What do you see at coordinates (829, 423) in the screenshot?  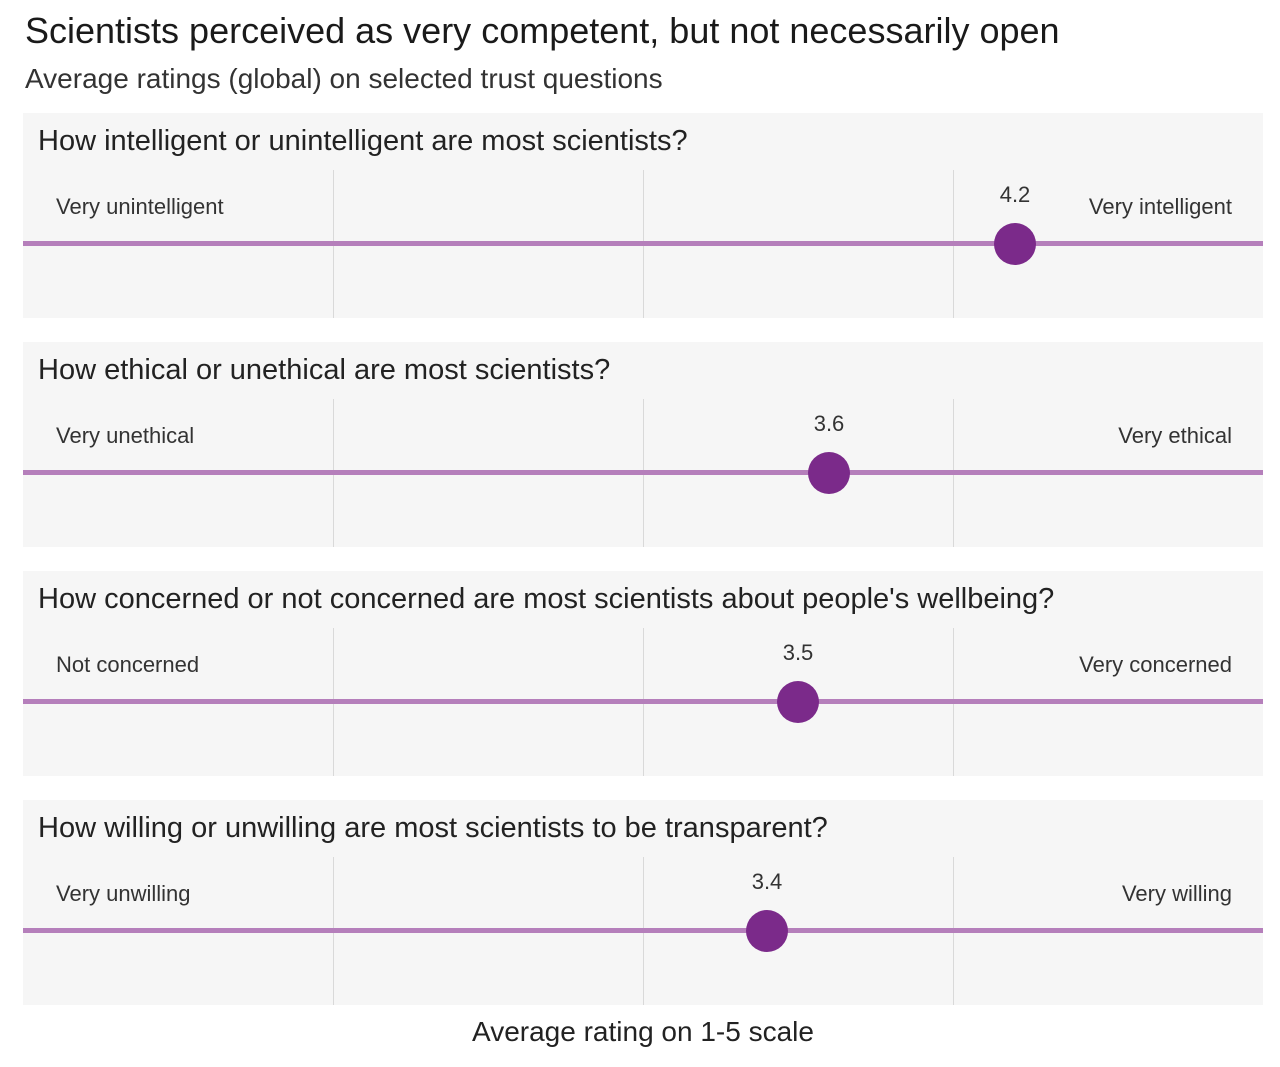 I see `rating-value-label: 3.6` at bounding box center [829, 423].